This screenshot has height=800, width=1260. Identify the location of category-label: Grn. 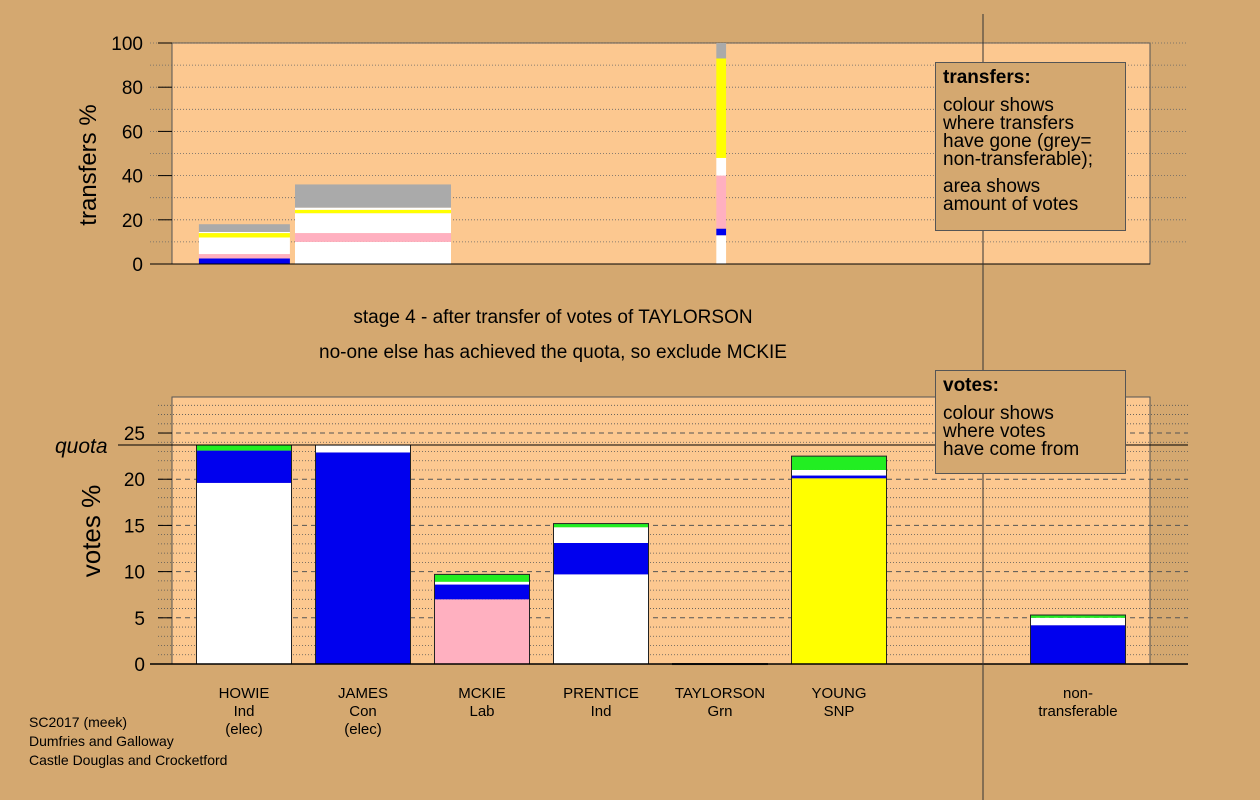
(719, 711).